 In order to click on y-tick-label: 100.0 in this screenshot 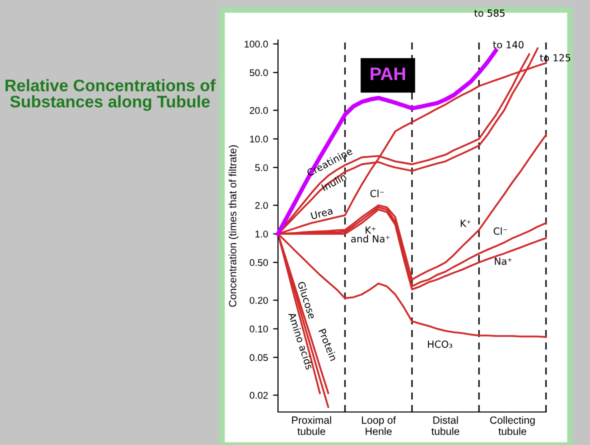, I will do `click(256, 44)`.